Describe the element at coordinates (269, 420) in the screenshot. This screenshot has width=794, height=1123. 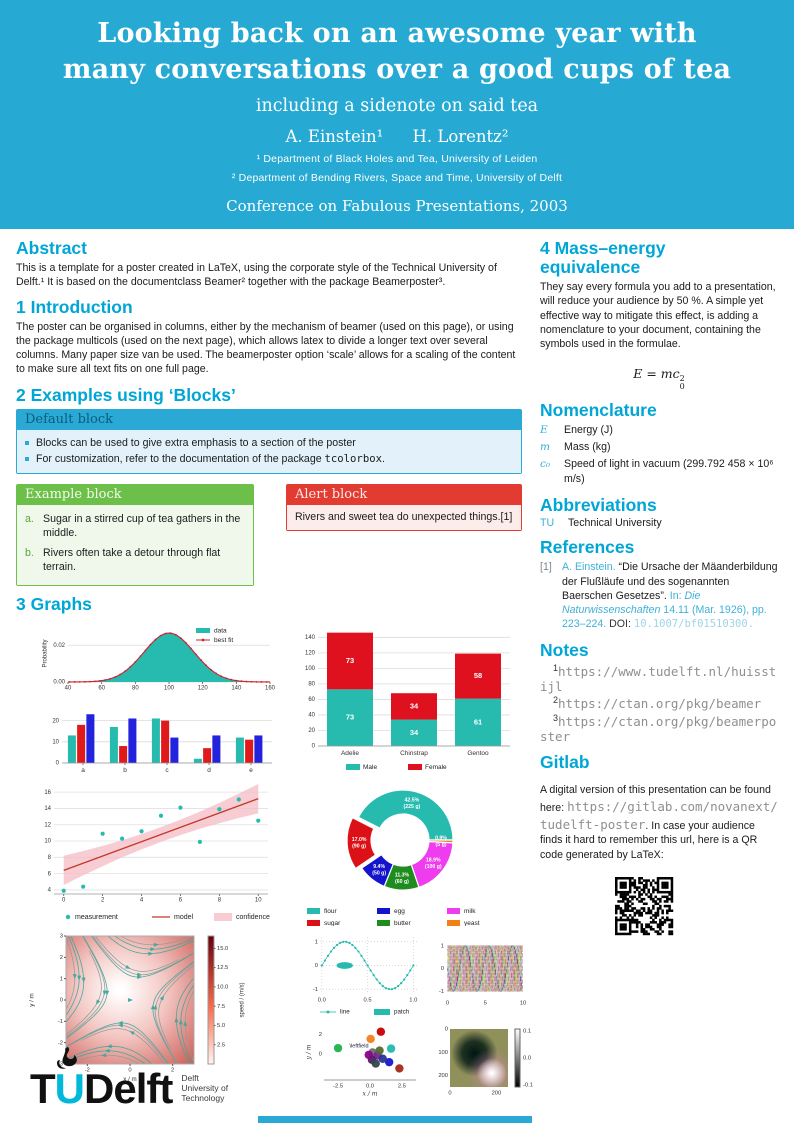
I see `default-block-title: Default block` at that location.